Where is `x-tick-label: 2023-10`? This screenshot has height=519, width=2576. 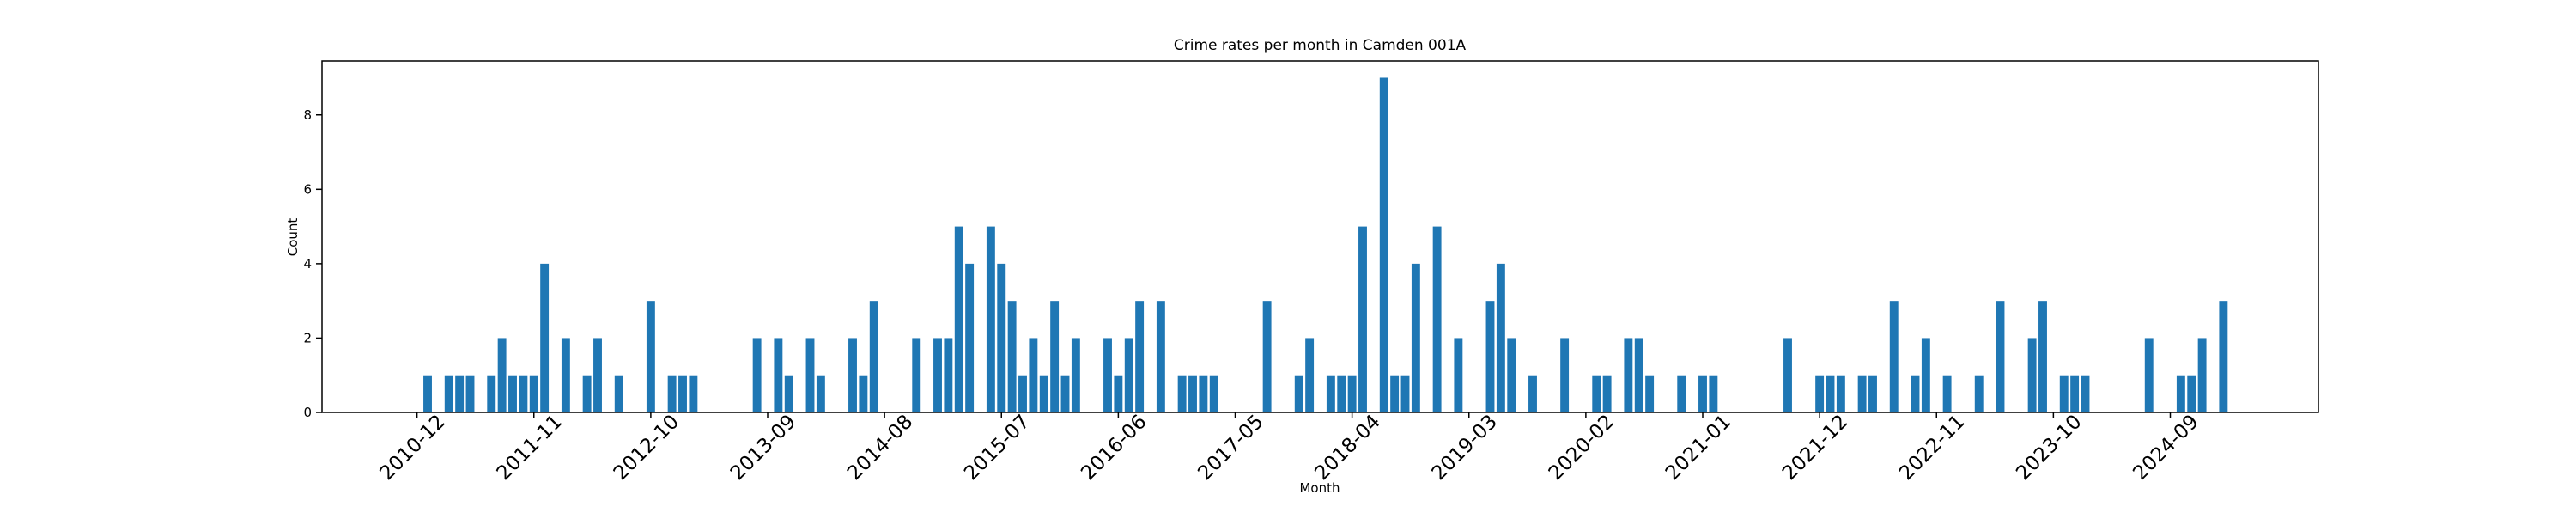 x-tick-label: 2023-10 is located at coordinates (2049, 448).